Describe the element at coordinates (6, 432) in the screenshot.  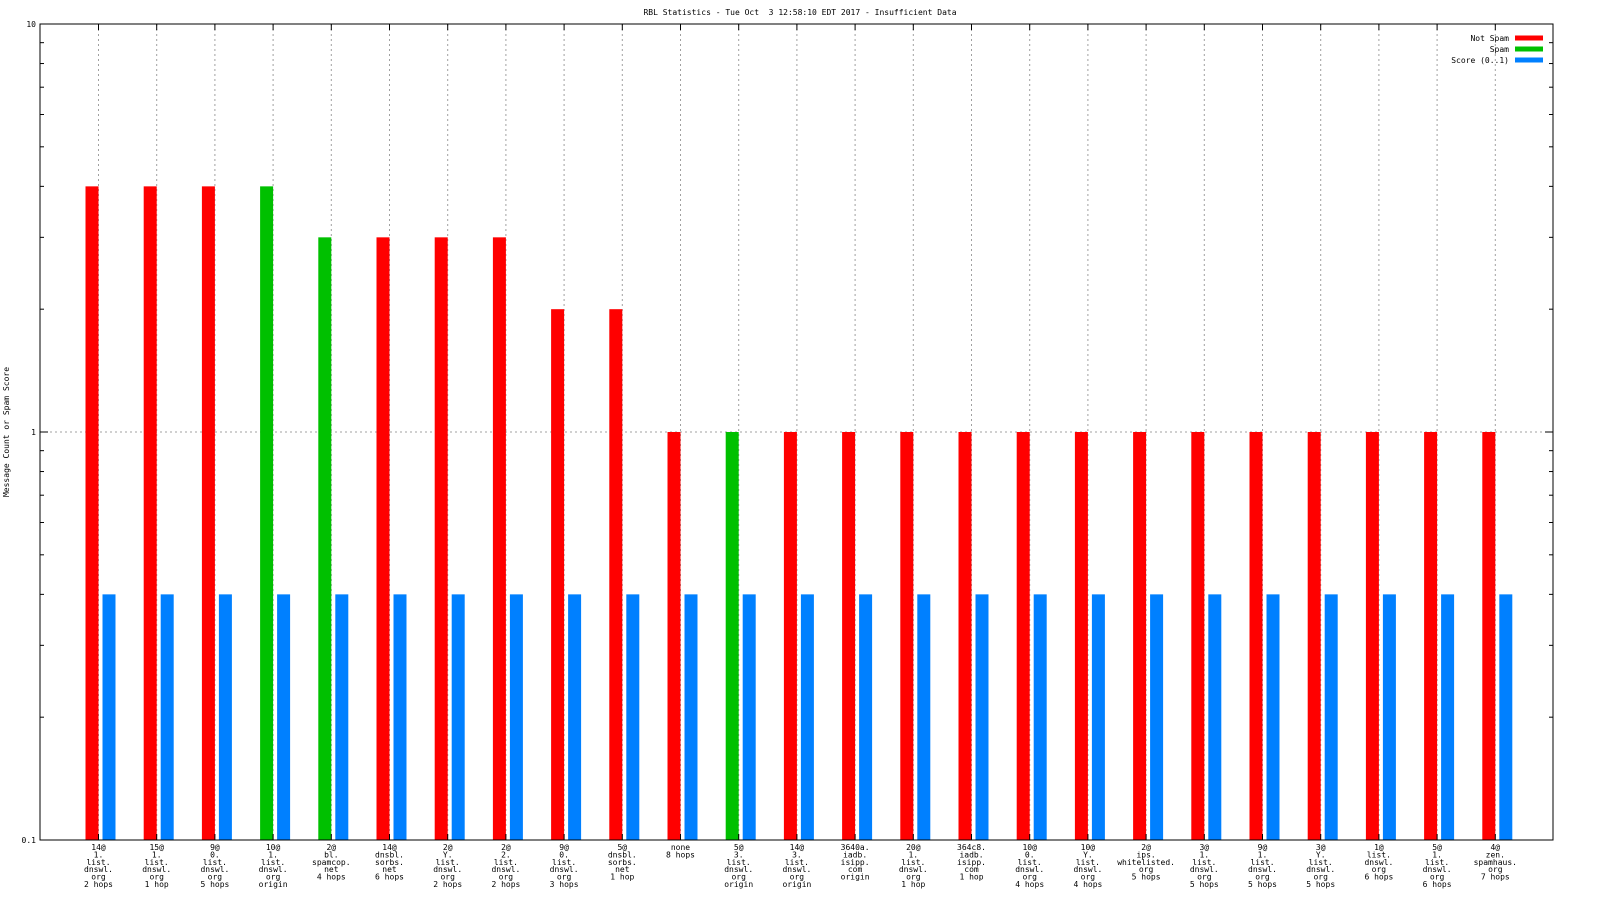
I see `y-axis-label: Message Count or Spam Score` at that location.